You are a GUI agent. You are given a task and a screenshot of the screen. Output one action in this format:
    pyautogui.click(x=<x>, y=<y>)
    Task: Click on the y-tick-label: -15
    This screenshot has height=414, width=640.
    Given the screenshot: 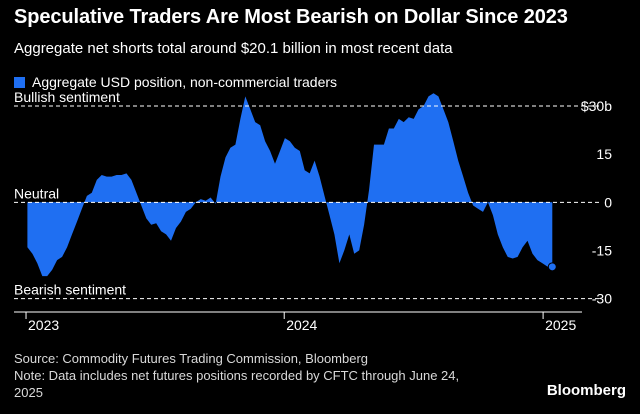 What is the action you would take?
    pyautogui.click(x=602, y=250)
    